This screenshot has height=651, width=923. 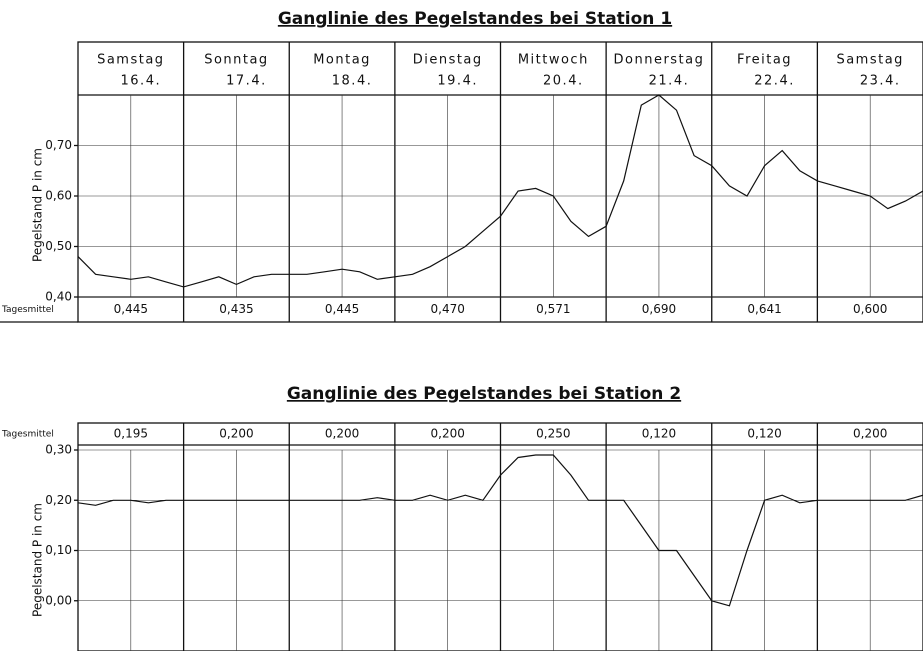 I want to click on day-name: Sonntag, so click(x=236, y=60).